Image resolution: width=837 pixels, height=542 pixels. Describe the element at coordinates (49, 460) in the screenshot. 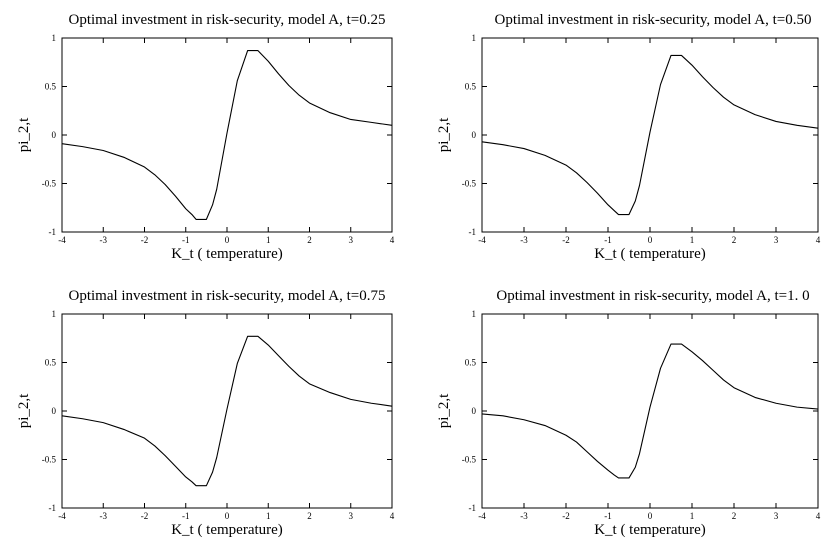

I see `chart-3-y-tick-label: -0.5` at that location.